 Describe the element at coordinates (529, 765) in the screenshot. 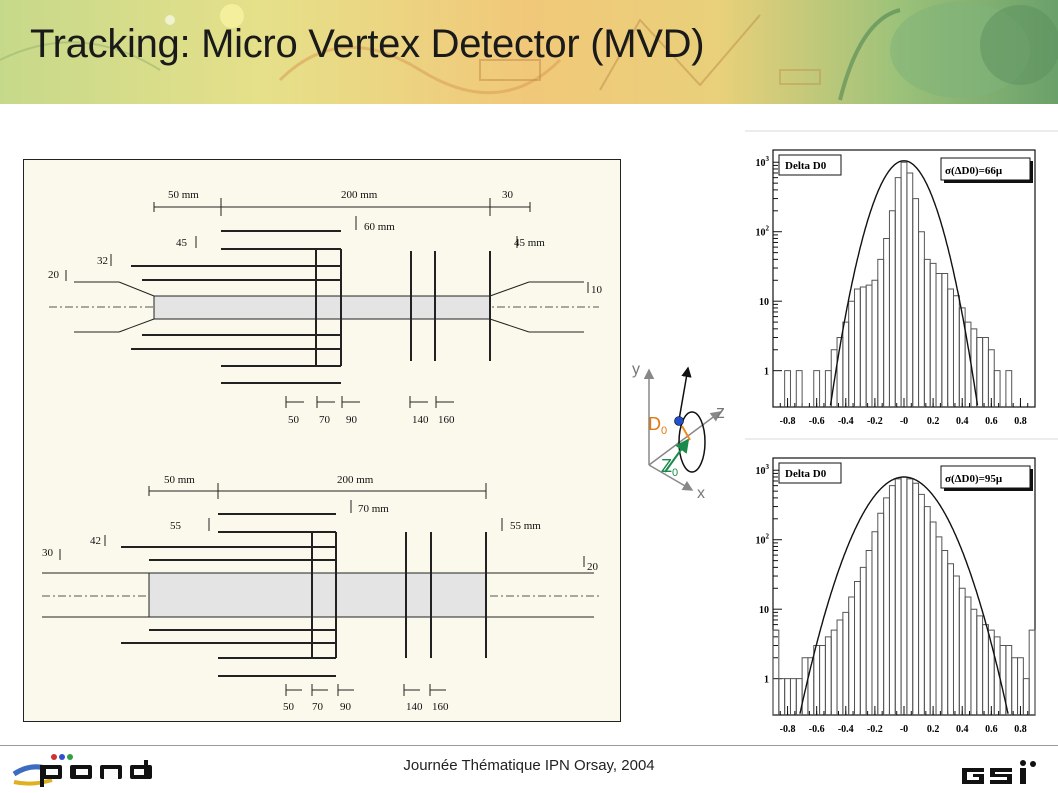

I see `footer-text: Journée Thématique IPN Orsay, 2004` at that location.